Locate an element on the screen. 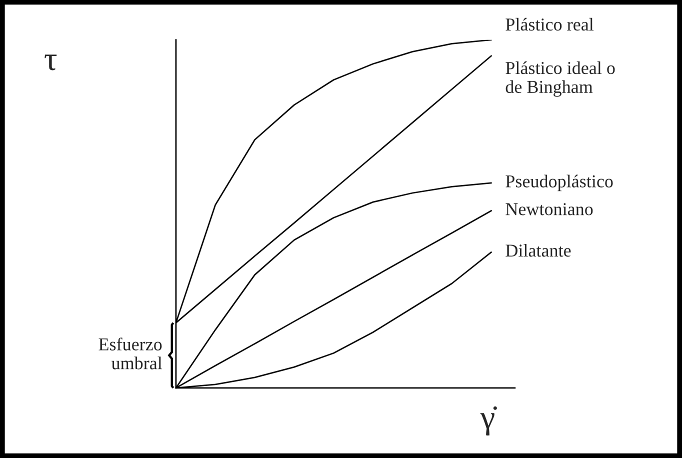  series-label: Plástico real is located at coordinates (550, 24).